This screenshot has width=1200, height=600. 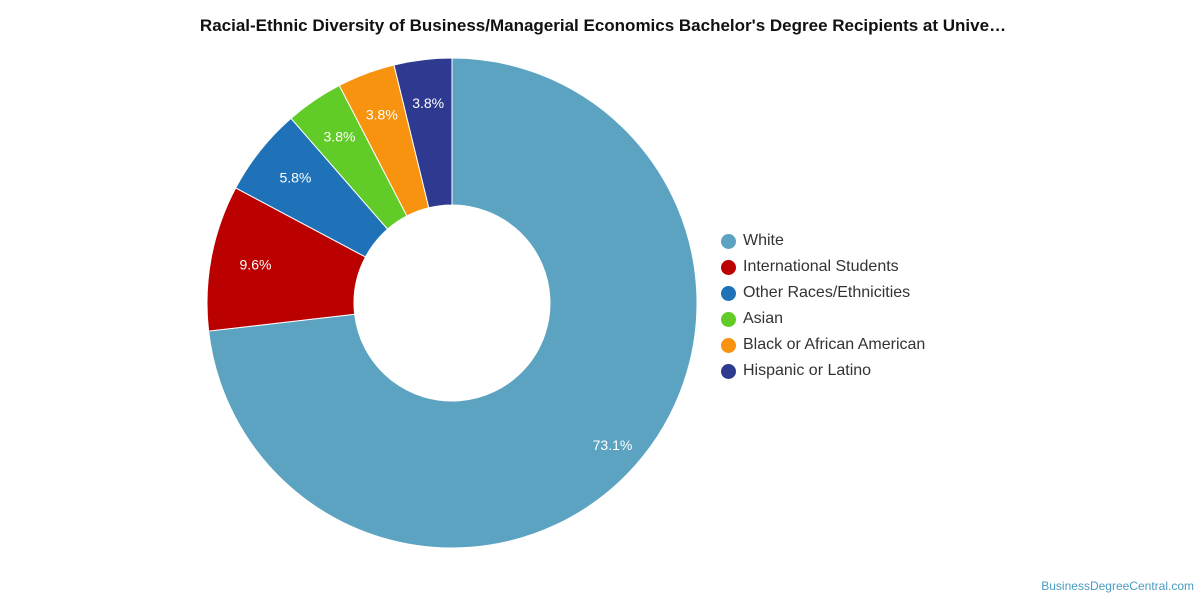 I want to click on legend-item-black-african-american: Black or African American, so click(x=823, y=345).